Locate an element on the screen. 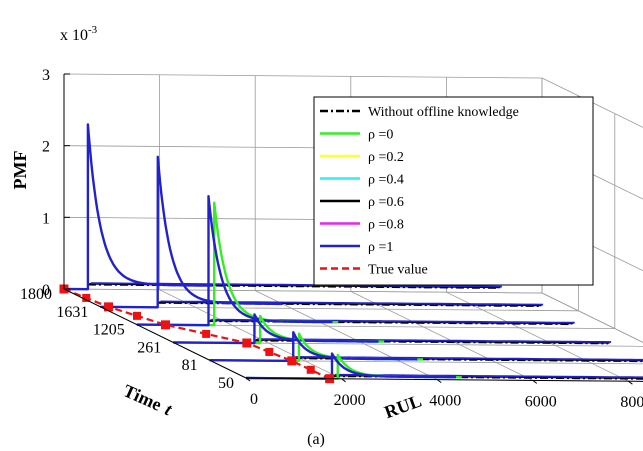 This screenshot has height=451, width=643. z-axis-label: PMF is located at coordinates (20, 170).